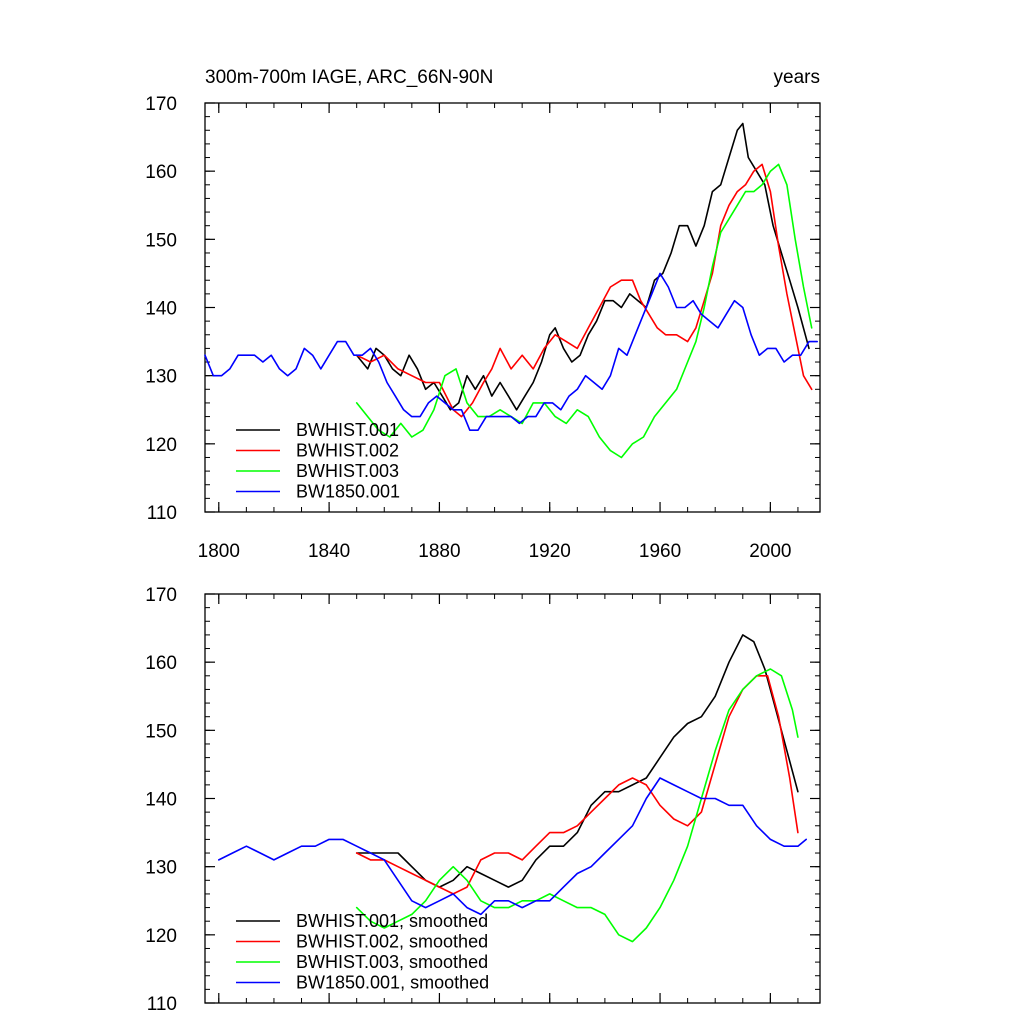 The image size is (1024, 1024). What do you see at coordinates (348, 492) in the screenshot?
I see `legend-label: BW1850.001` at bounding box center [348, 492].